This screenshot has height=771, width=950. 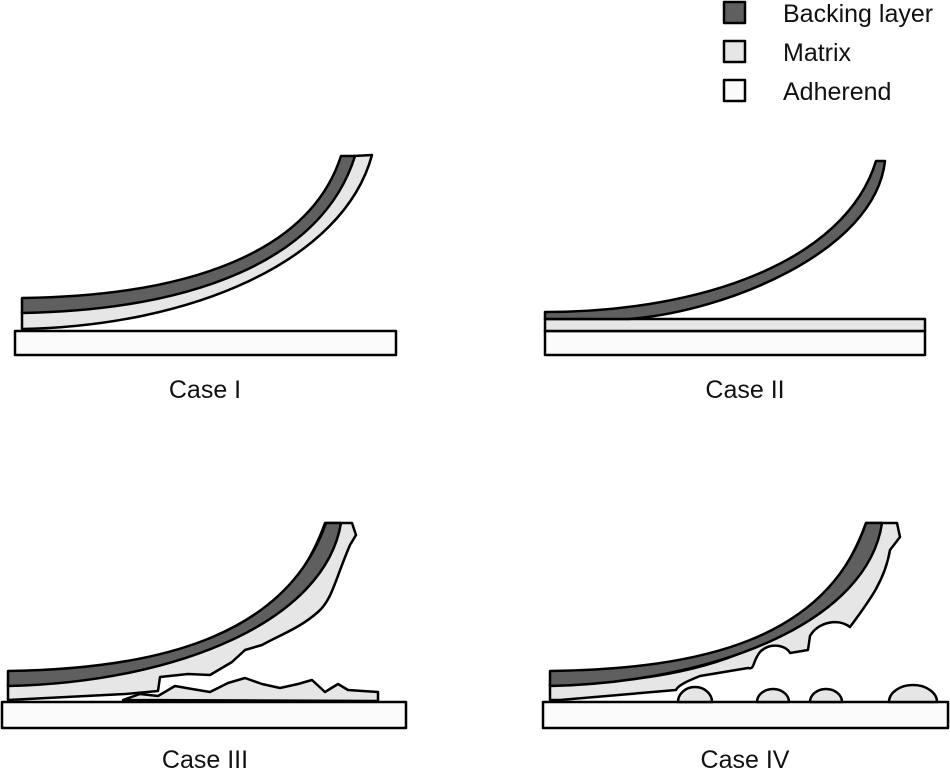 I want to click on case-3-backing-layer, so click(x=174, y=604).